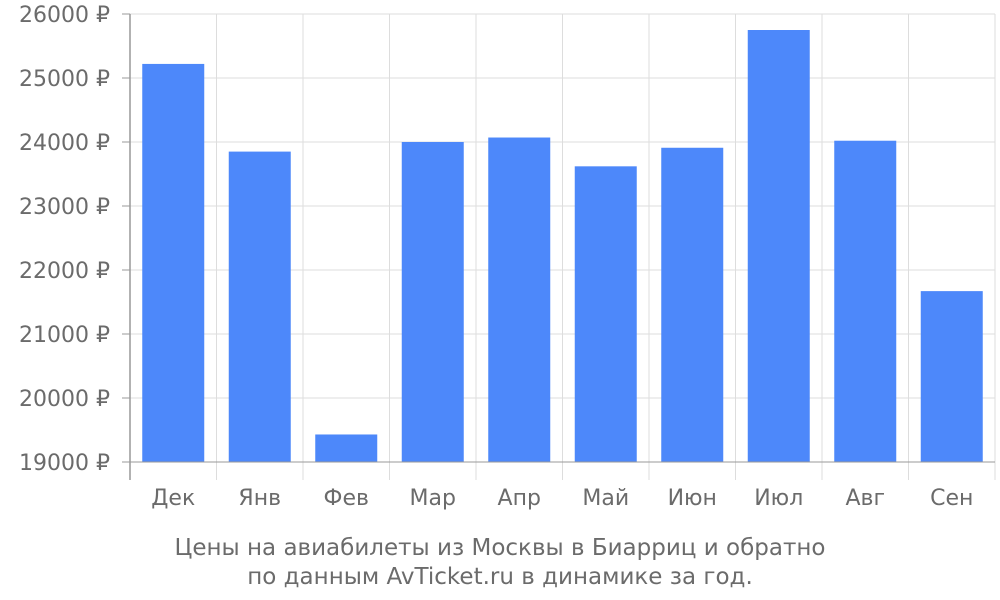 This screenshot has width=1000, height=600. I want to click on x-tick-labels: Дек Янв Фев Мар Апр Май Июн Июл Авг Сен, so click(562, 498).